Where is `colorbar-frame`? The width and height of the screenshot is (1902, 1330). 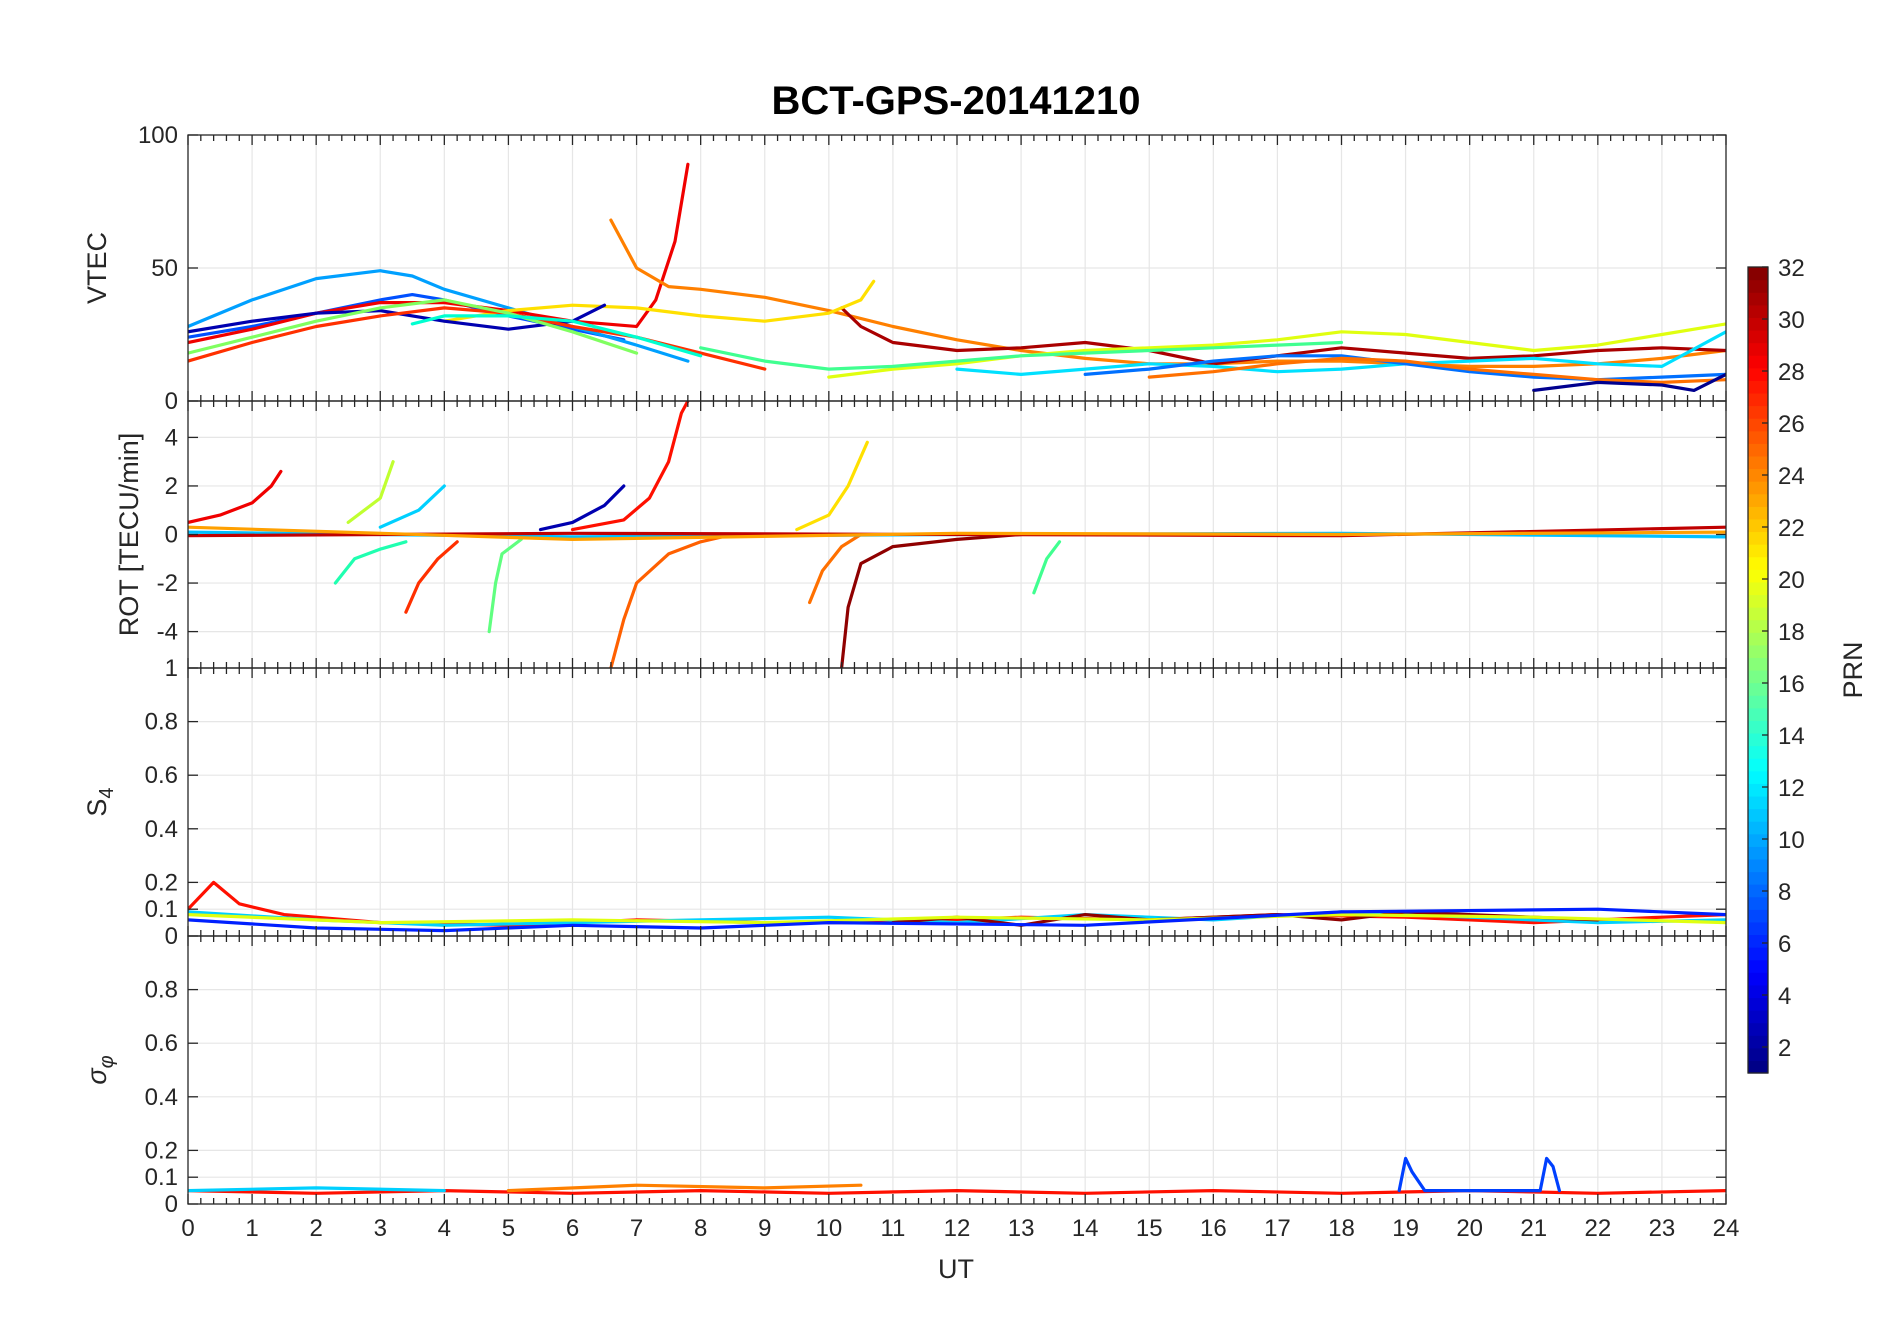
colorbar-frame is located at coordinates (1758, 670).